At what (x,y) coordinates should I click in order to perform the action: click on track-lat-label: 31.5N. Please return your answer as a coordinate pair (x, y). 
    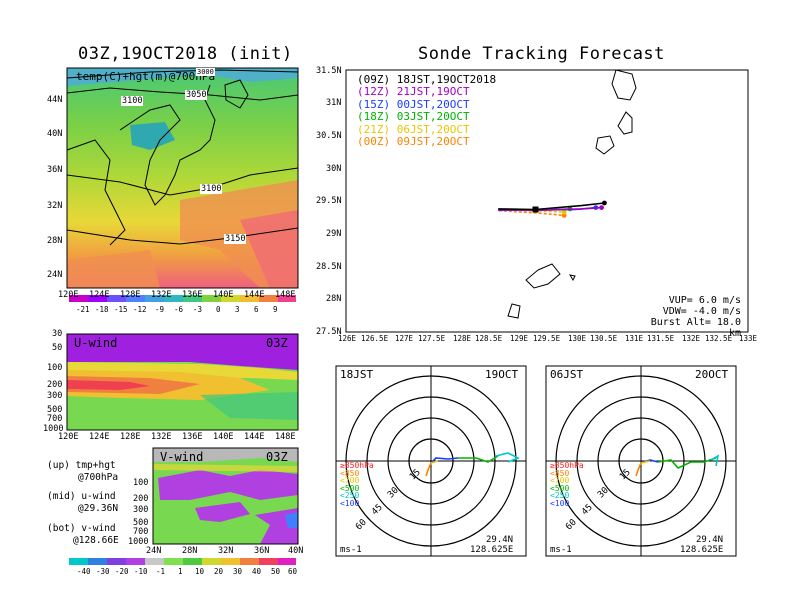
    Looking at the image, I should click on (329, 71).